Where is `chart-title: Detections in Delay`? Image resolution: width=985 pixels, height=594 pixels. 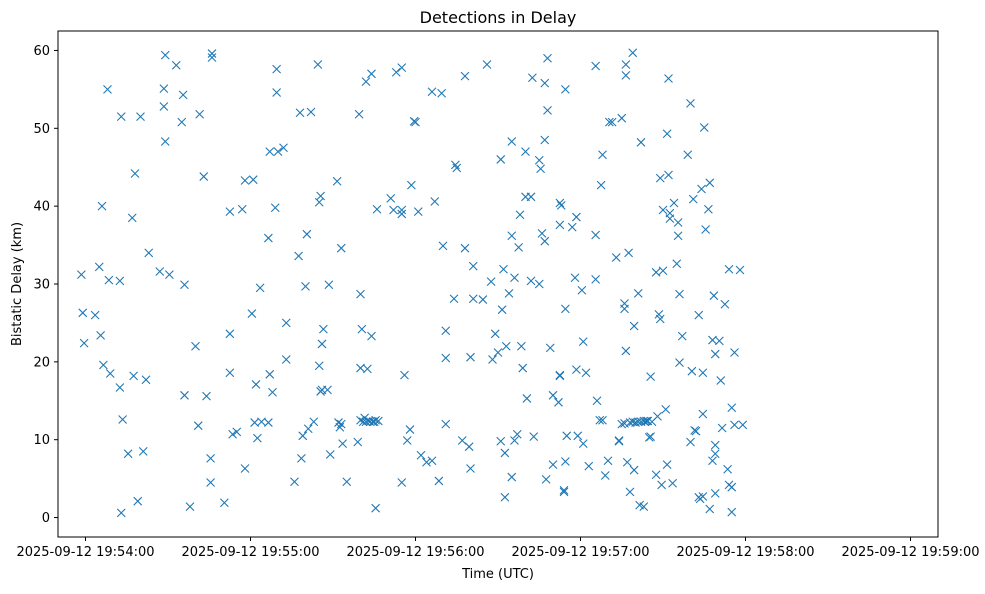
chart-title: Detections in Delay is located at coordinates (498, 17).